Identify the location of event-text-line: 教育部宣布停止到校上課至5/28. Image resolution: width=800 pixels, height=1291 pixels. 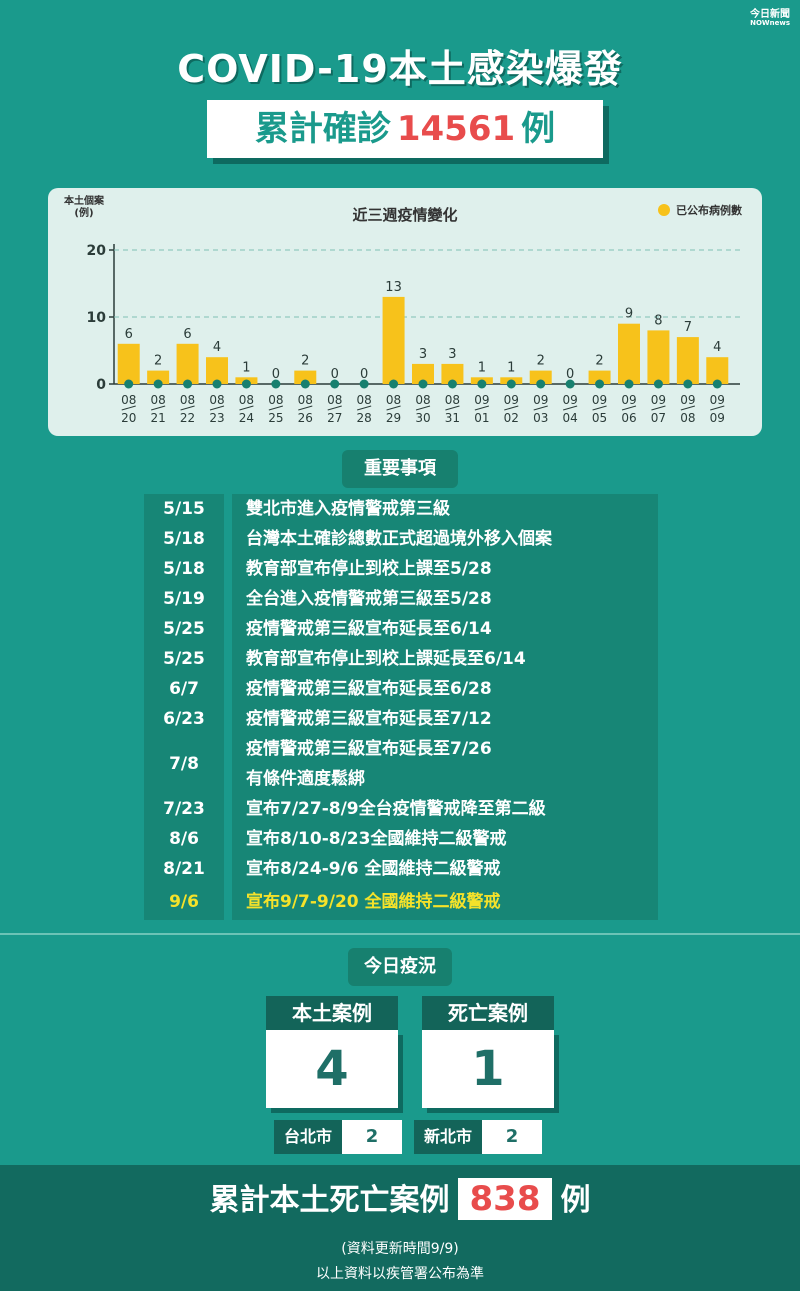
(369, 569).